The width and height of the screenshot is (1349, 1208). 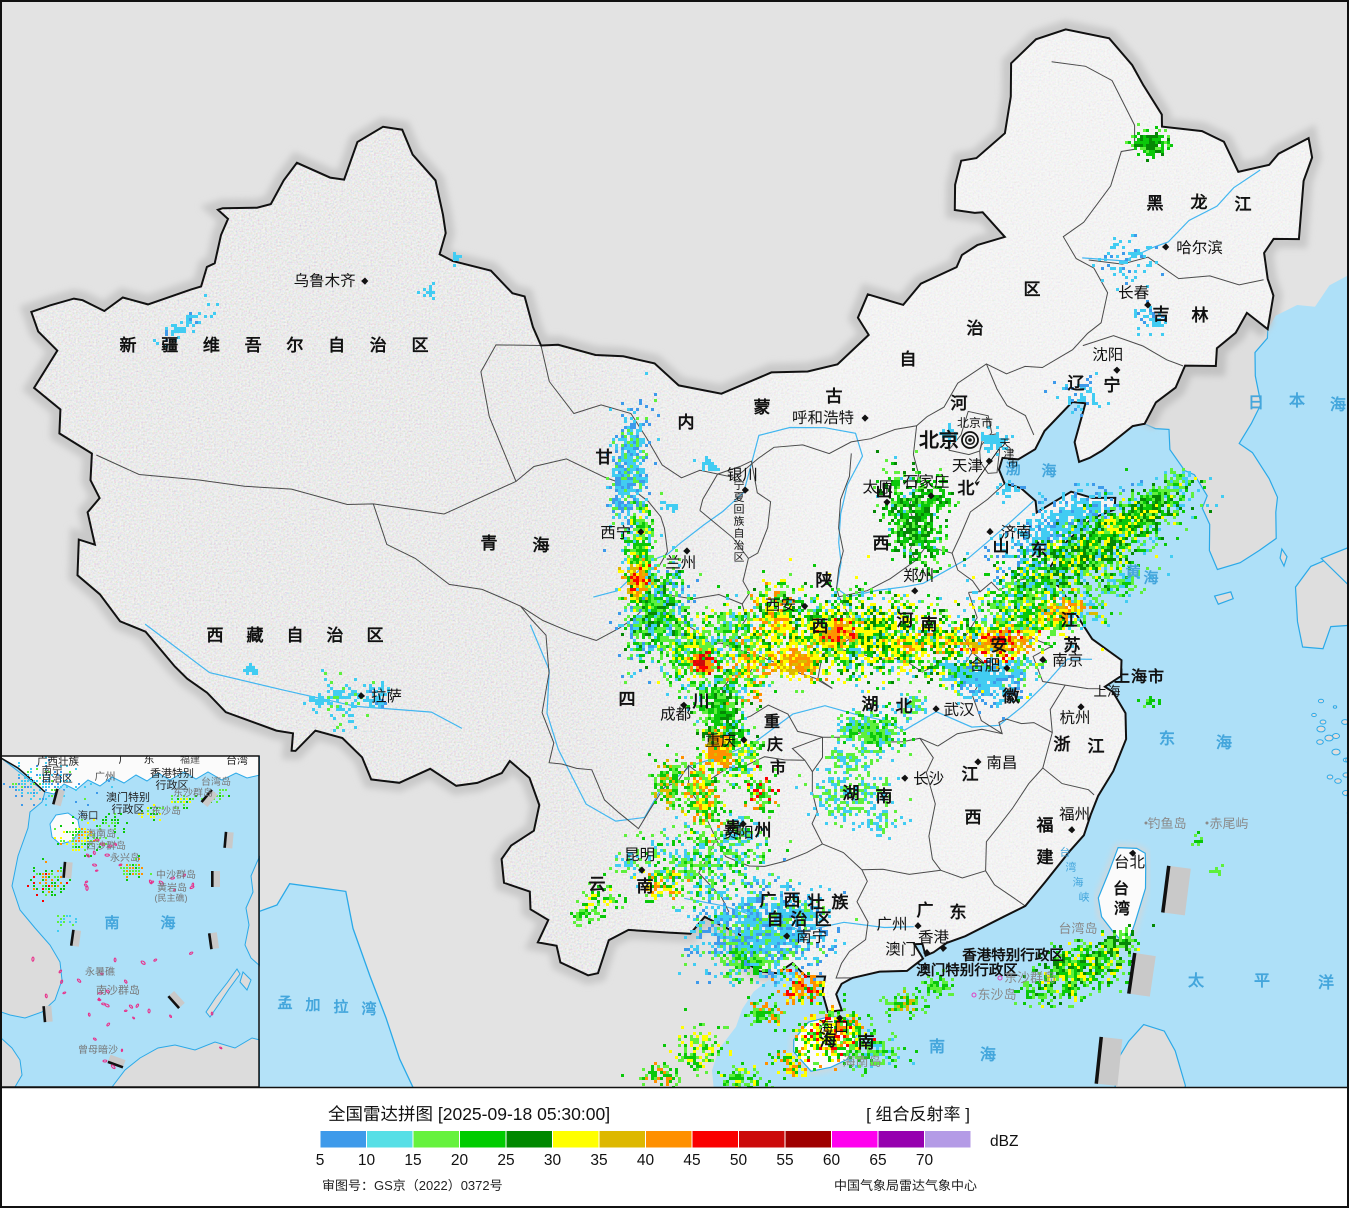 I want to click on svg-text: 25, so click(x=505, y=1159).